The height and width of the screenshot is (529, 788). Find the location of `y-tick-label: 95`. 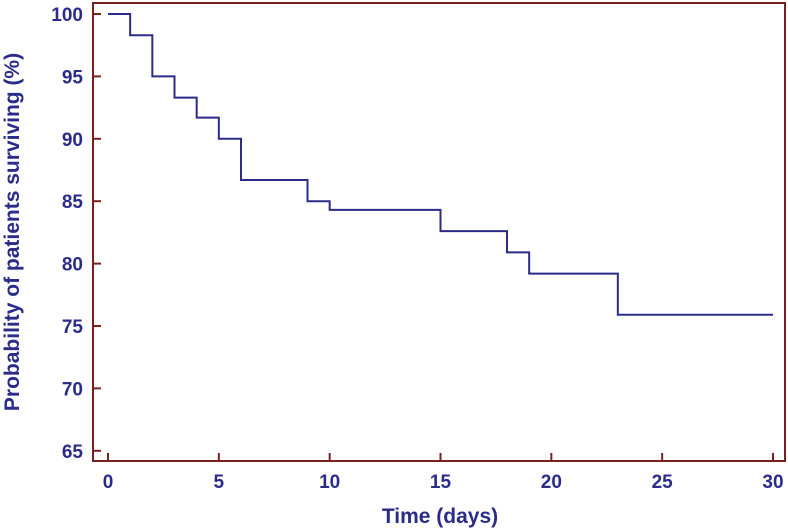

y-tick-label: 95 is located at coordinates (73, 77).